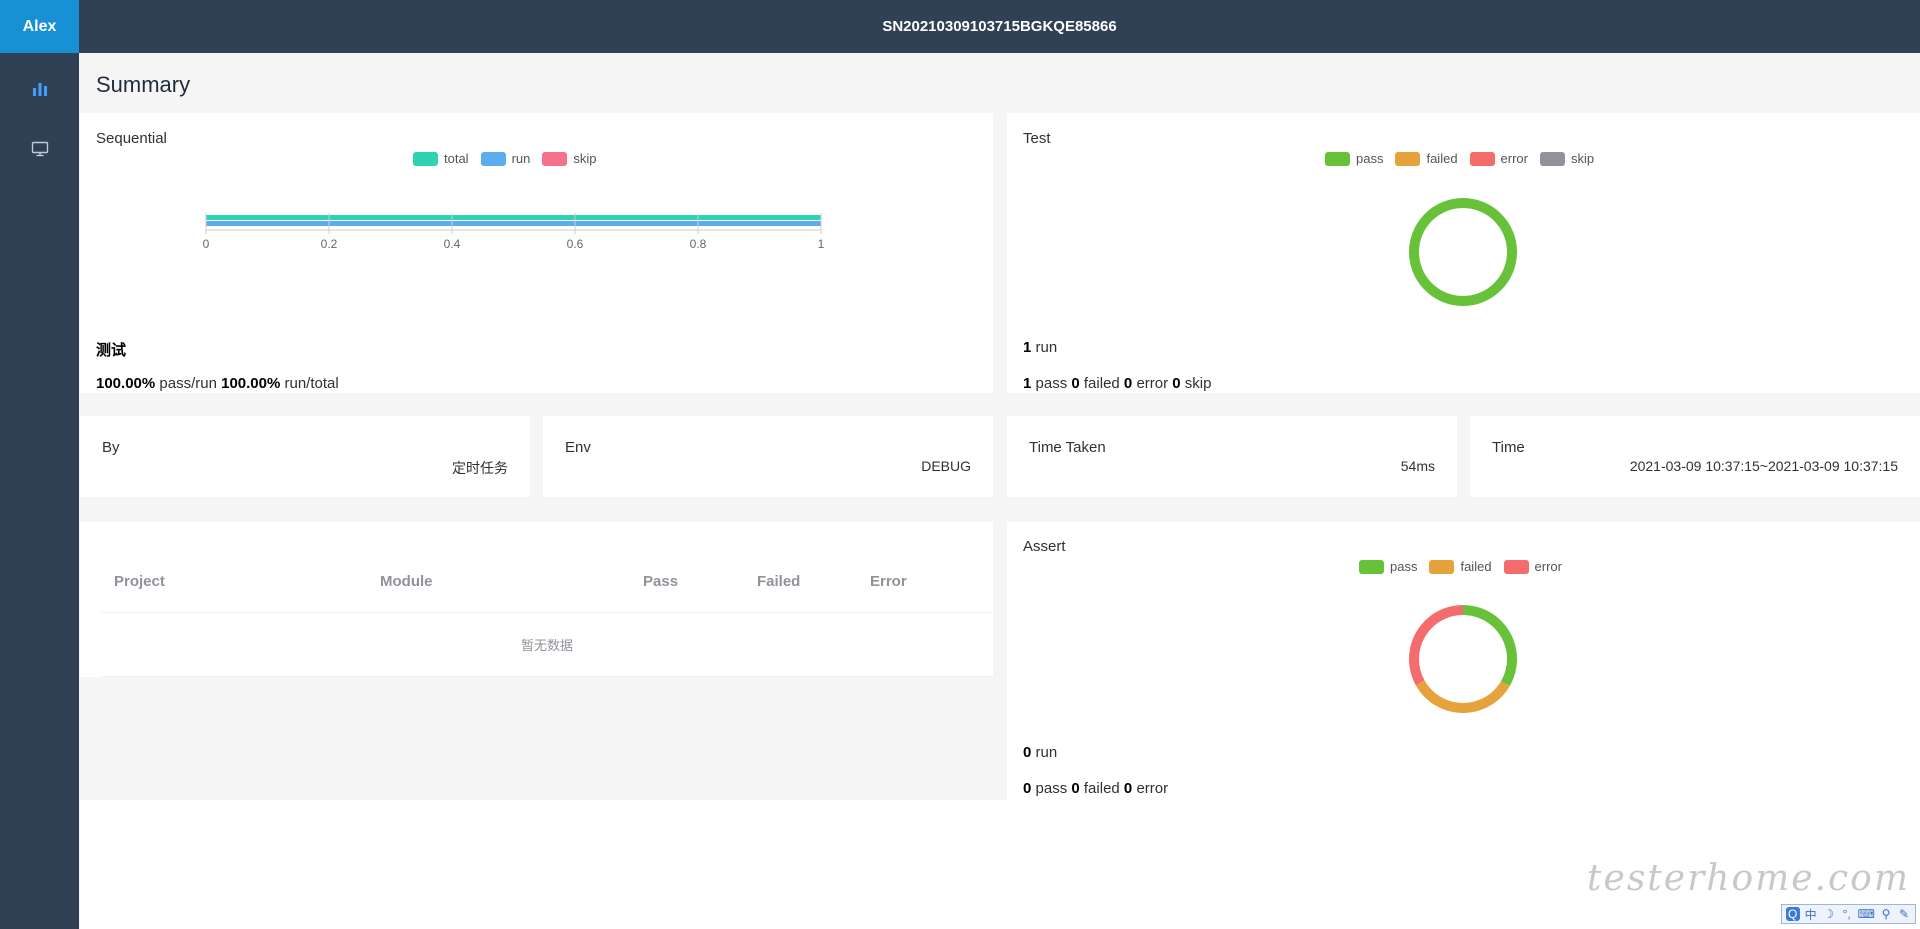 The height and width of the screenshot is (929, 1920). What do you see at coordinates (1051, 788) in the screenshot?
I see `assert-pass-label: pass` at bounding box center [1051, 788].